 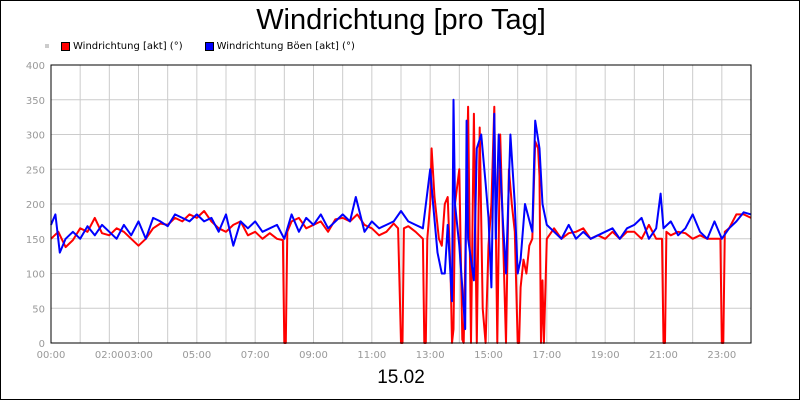 I want to click on y-tick-label: 300, so click(x=35, y=136).